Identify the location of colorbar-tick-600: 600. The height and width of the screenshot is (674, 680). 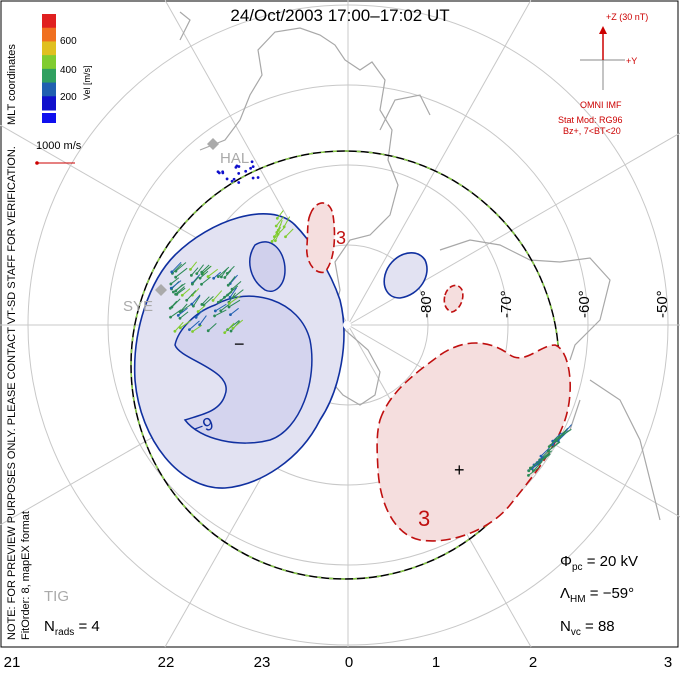
(68, 41).